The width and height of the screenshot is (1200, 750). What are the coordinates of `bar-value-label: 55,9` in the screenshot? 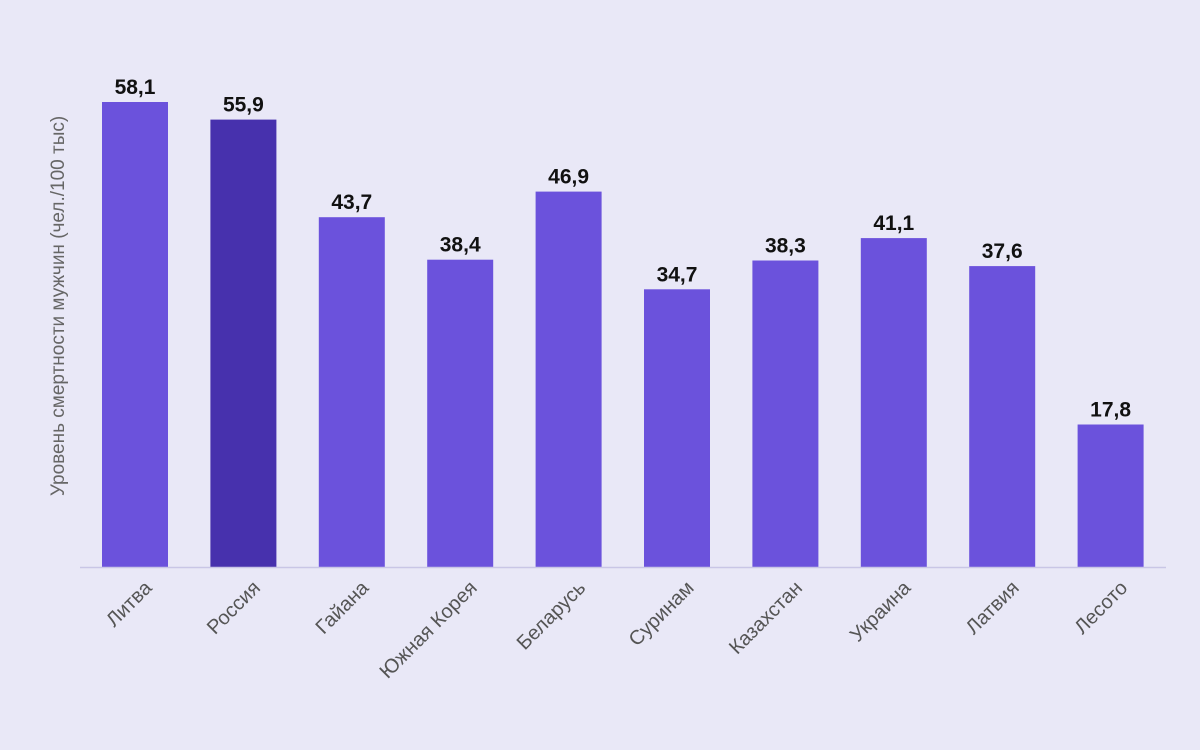 It's located at (243, 105).